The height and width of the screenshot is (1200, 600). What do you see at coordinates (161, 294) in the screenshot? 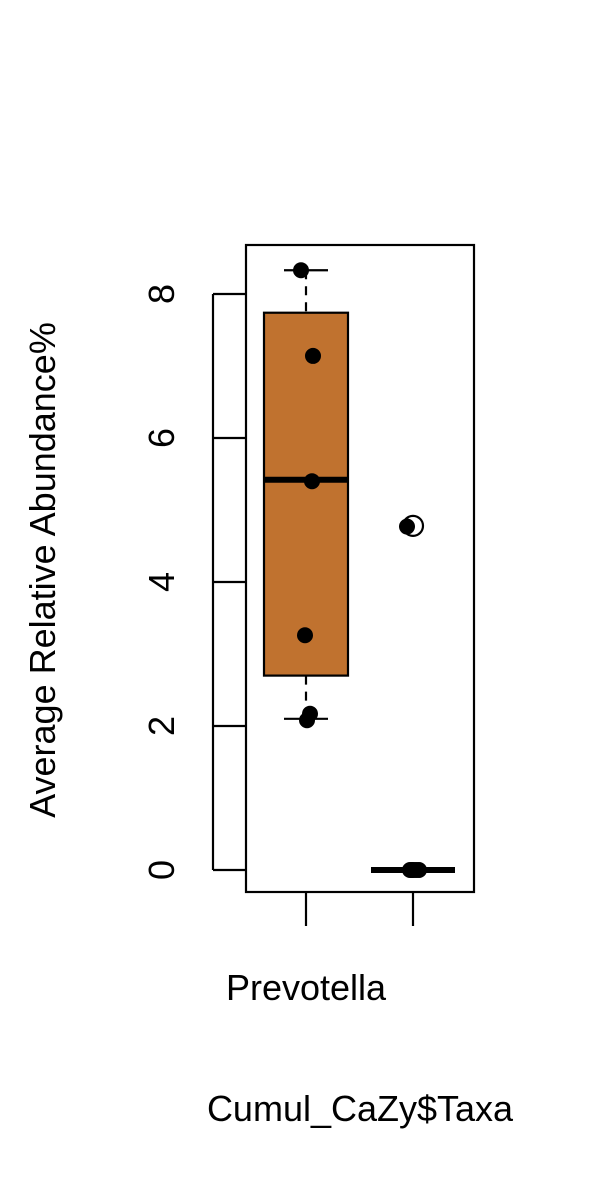
I see `y-tick-label: 8` at bounding box center [161, 294].